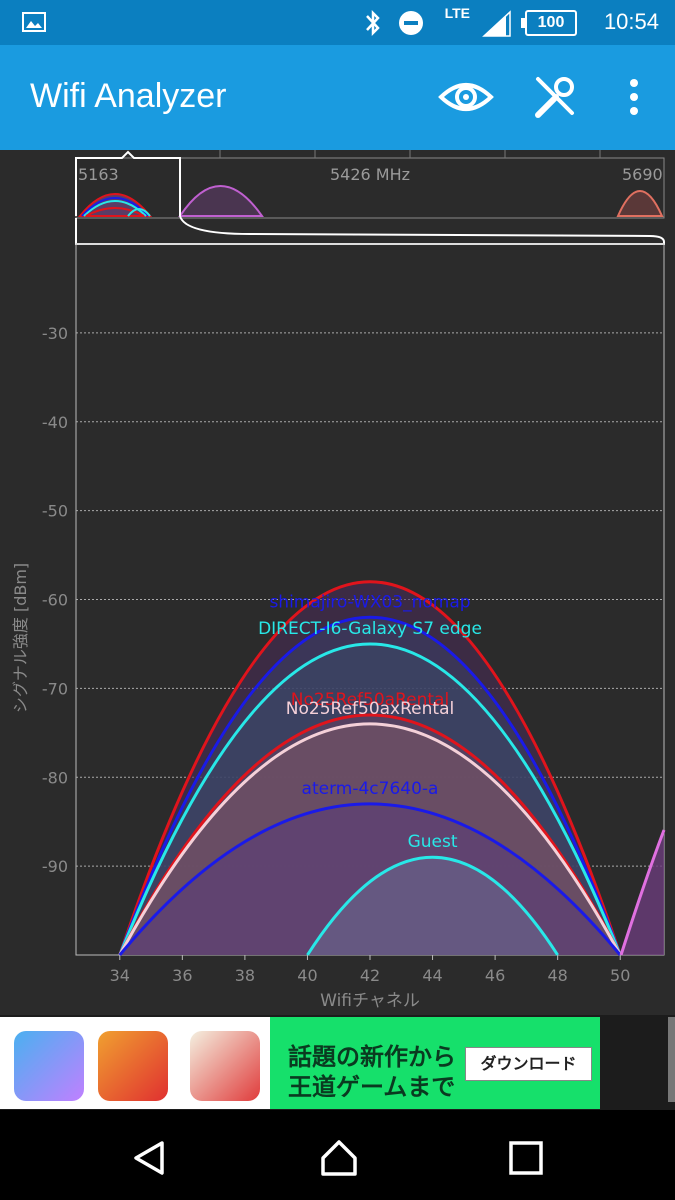 The height and width of the screenshot is (1200, 675). I want to click on y-tick-label: -30, so click(55, 333).